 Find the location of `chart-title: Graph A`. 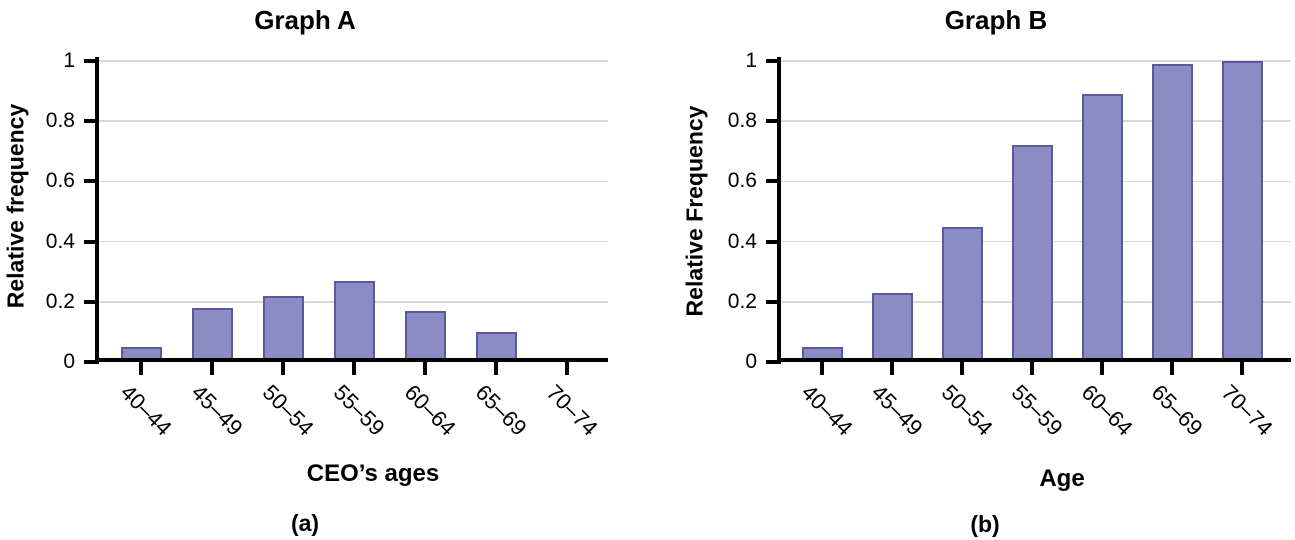

chart-title: Graph A is located at coordinates (305, 20).